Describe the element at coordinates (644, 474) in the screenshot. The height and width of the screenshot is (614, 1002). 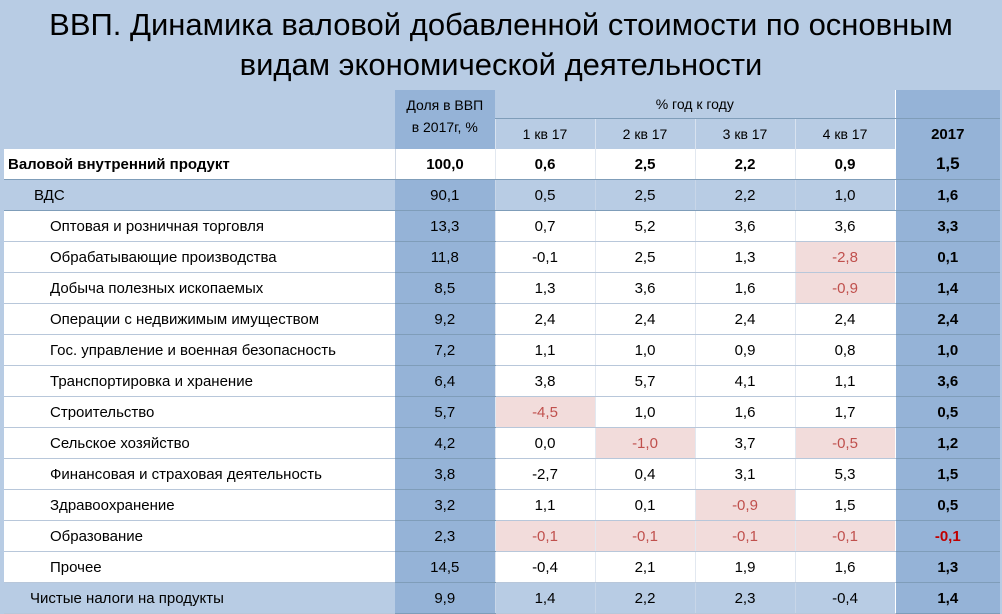
I see `quarter-value-cell: 0,4` at that location.